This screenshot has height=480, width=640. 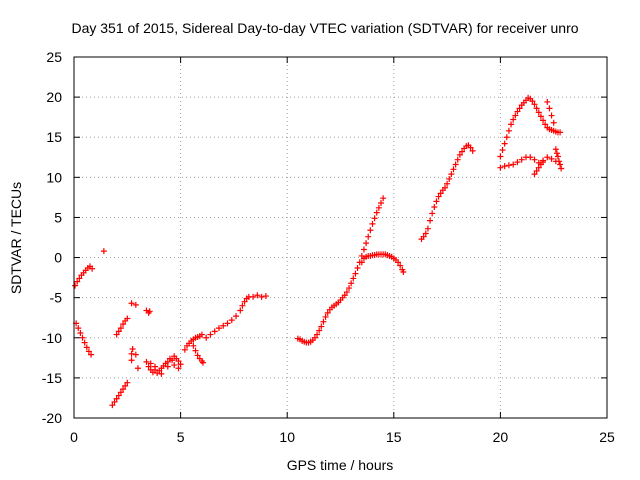 What do you see at coordinates (54, 57) in the screenshot?
I see `y-tick-label: 25` at bounding box center [54, 57].